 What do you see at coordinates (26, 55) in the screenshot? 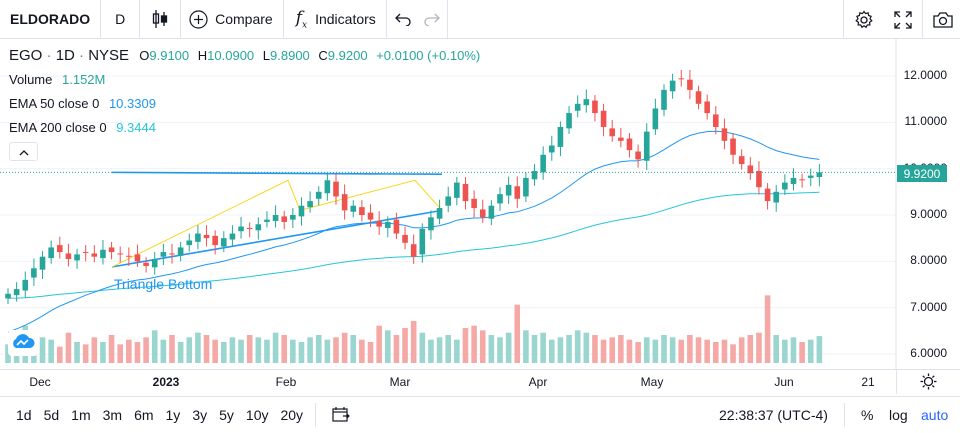
I see `legend-ticker: EGO` at bounding box center [26, 55].